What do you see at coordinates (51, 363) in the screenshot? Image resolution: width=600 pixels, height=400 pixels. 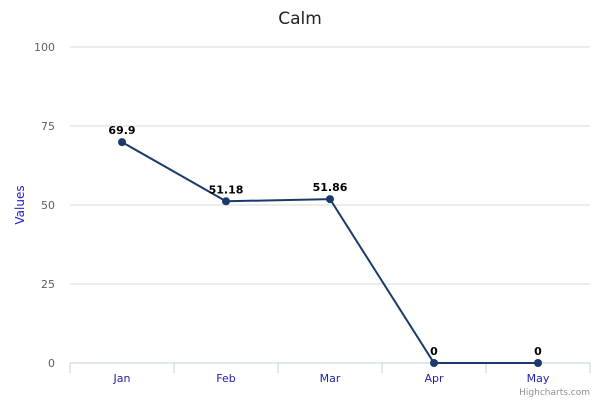 I see `y-tick-label: 0` at bounding box center [51, 363].